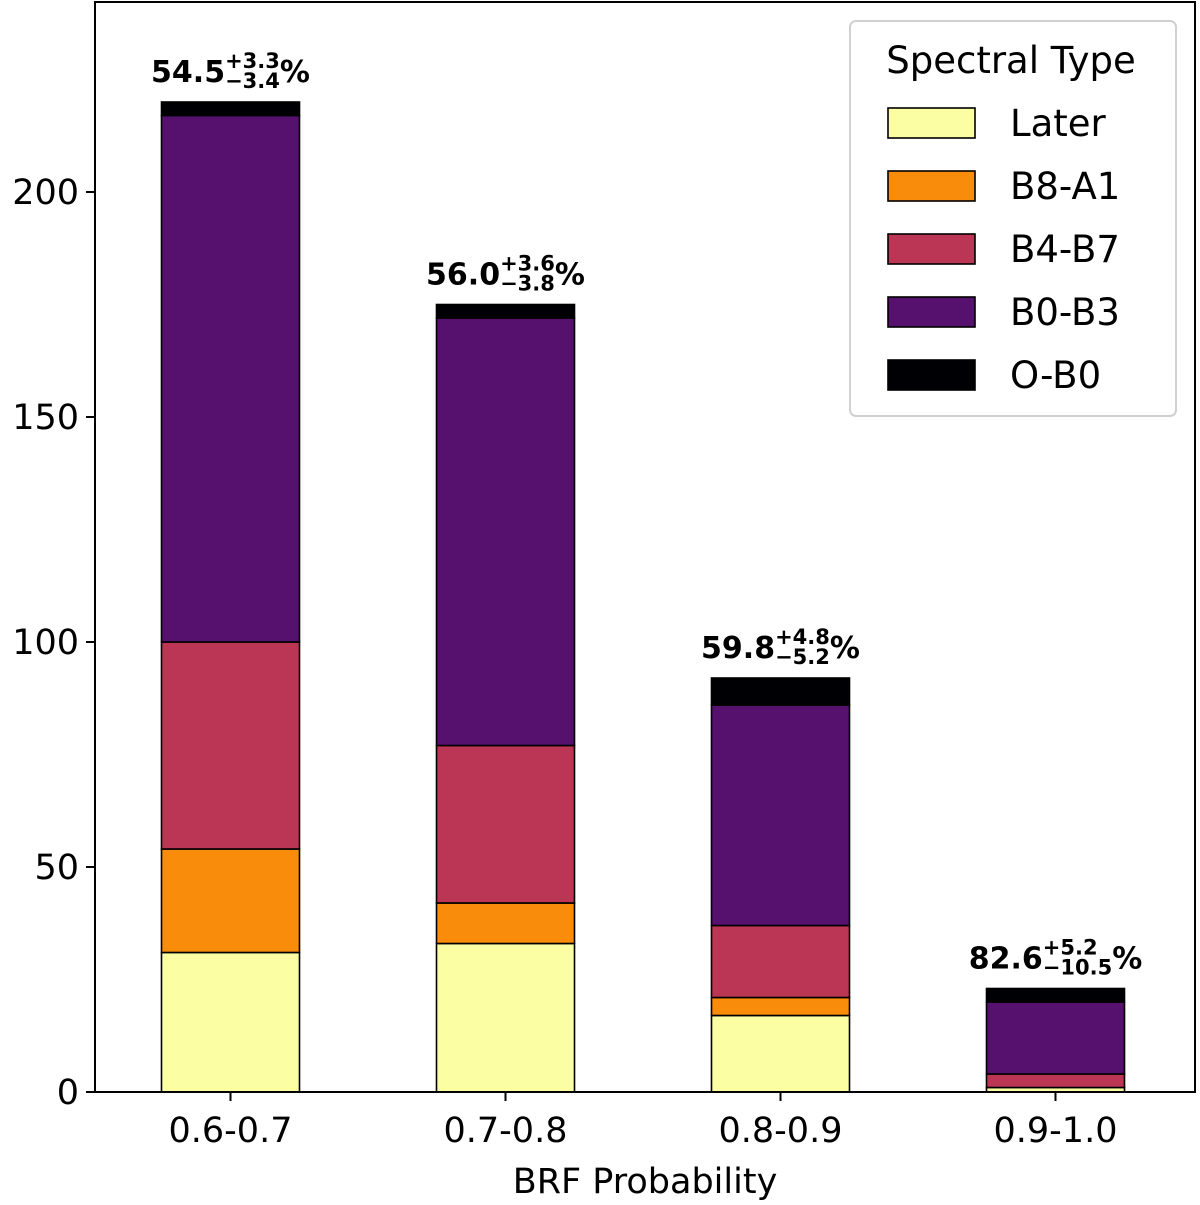 The width and height of the screenshot is (1200, 1205). What do you see at coordinates (1065, 186) in the screenshot?
I see `legend-label-b8-a1: B8-A1` at bounding box center [1065, 186].